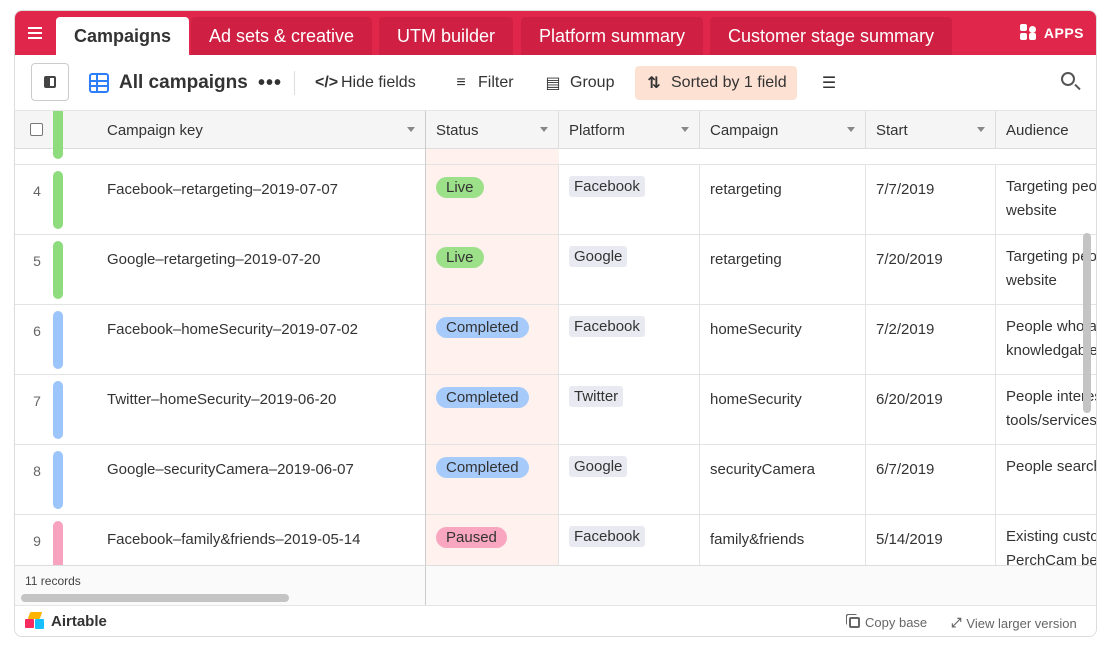 This screenshot has width=1112, height=647. What do you see at coordinates (460, 257) in the screenshot?
I see `status-badge: Live` at bounding box center [460, 257].